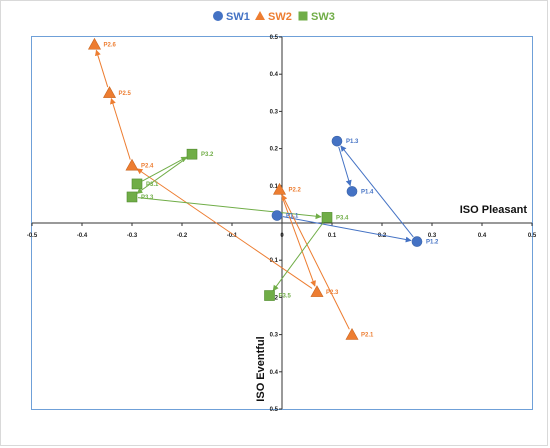 The width and height of the screenshot is (550, 448). I want to click on x-tick-label: -0.3, so click(132, 236).